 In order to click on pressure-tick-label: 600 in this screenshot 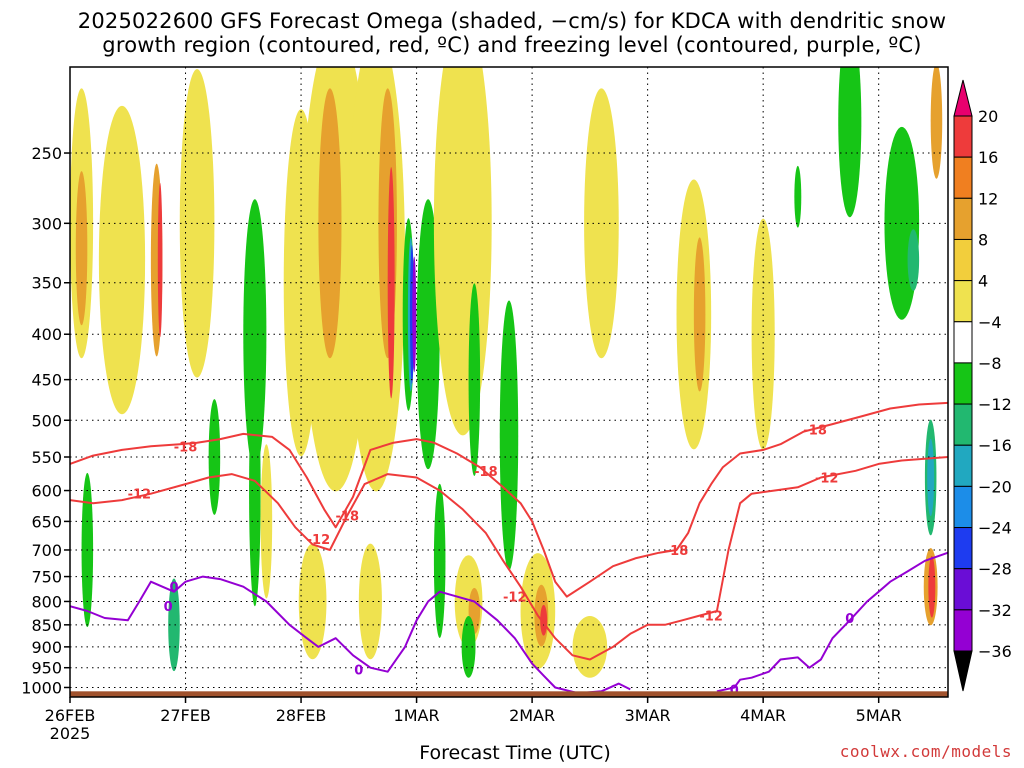, I will do `click(46, 491)`.